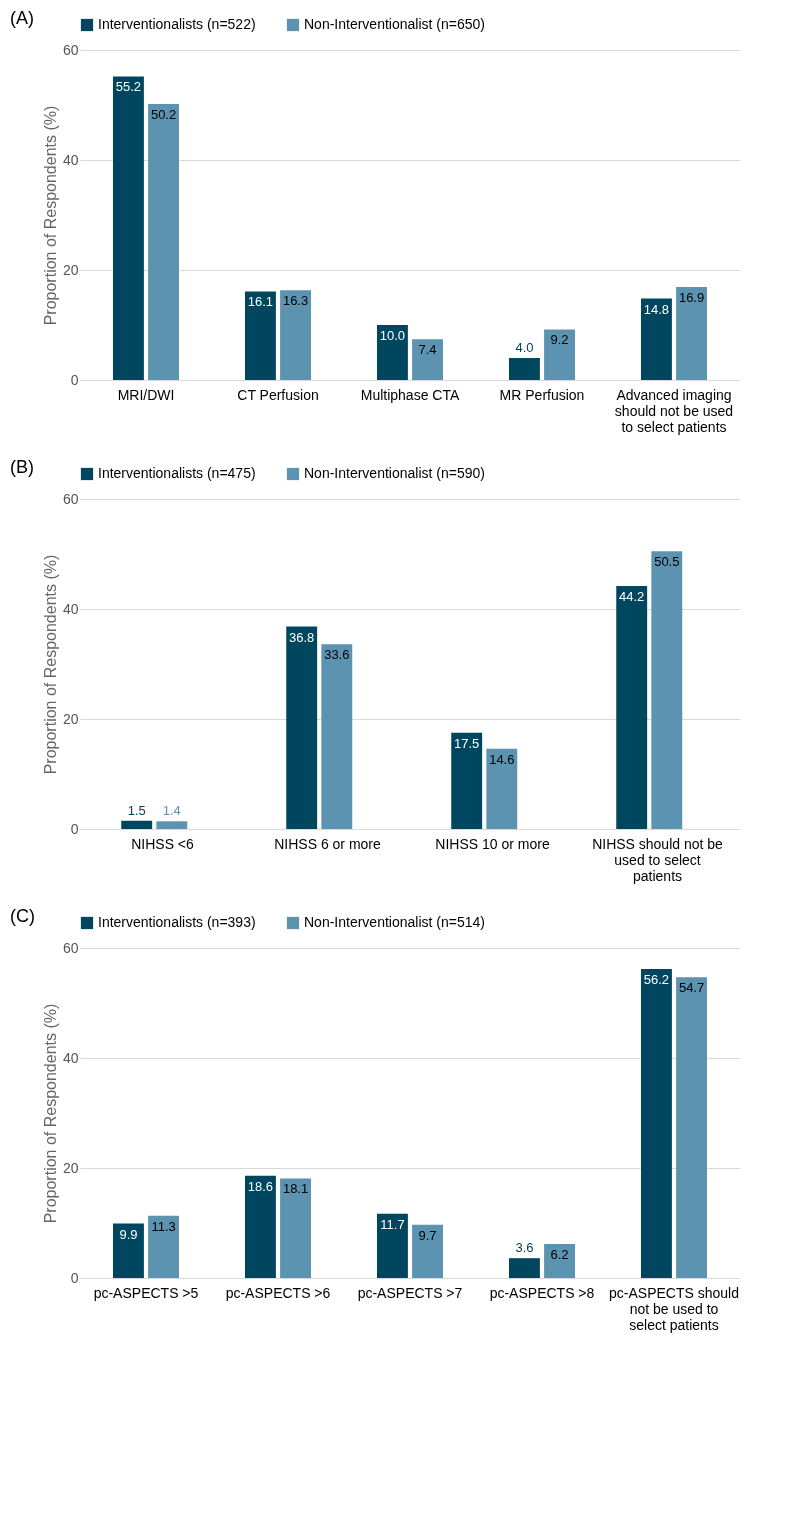 The width and height of the screenshot is (798, 1518). What do you see at coordinates (392, 1224) in the screenshot?
I see `data-label: 11.7` at bounding box center [392, 1224].